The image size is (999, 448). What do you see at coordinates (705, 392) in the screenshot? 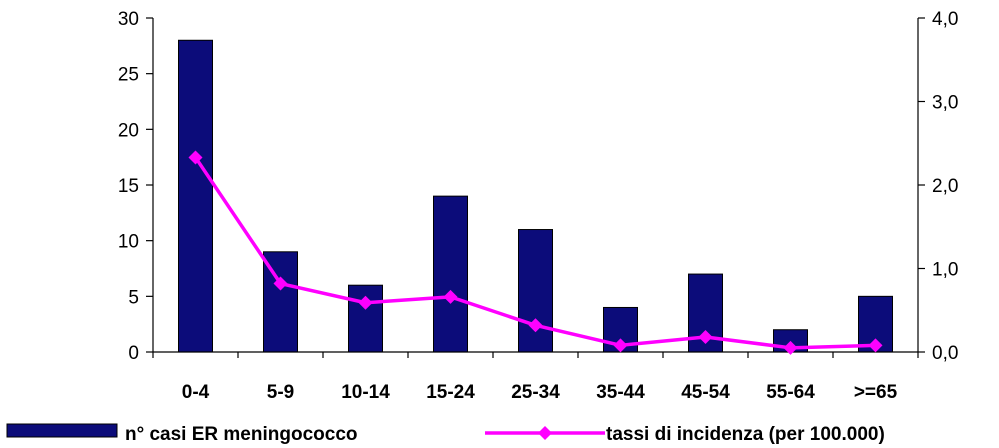
I see `category-label: 45-54` at bounding box center [705, 392].